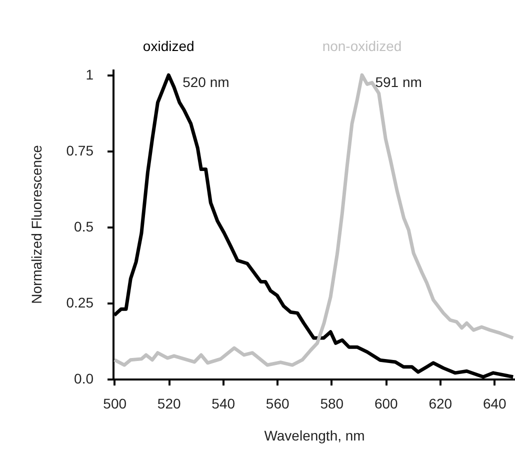  What do you see at coordinates (90, 74) in the screenshot?
I see `y-tick-label: 1` at bounding box center [90, 74].